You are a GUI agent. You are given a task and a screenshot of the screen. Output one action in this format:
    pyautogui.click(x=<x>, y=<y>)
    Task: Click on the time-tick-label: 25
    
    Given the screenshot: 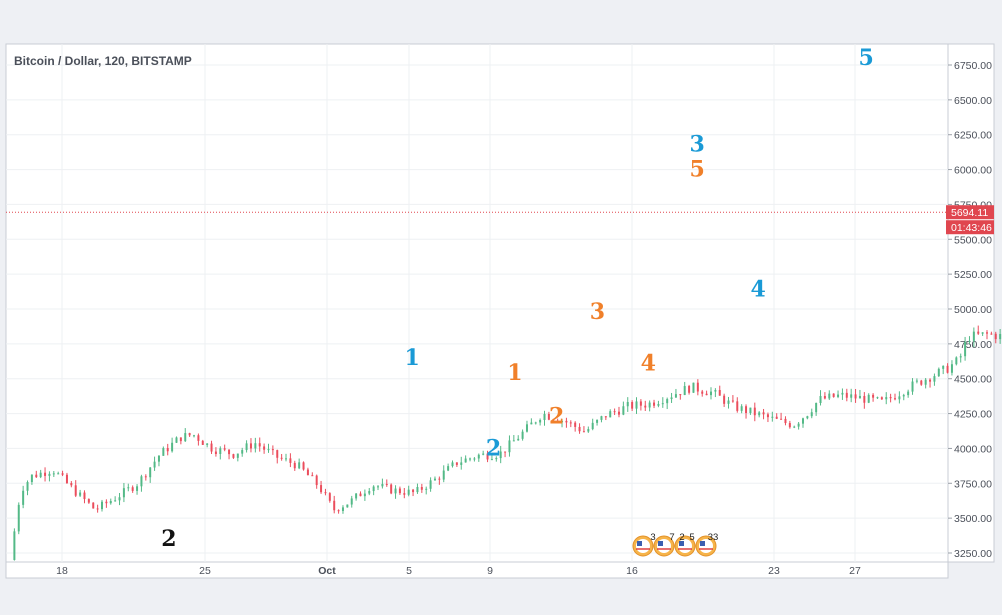 What is the action you would take?
    pyautogui.click(x=205, y=571)
    